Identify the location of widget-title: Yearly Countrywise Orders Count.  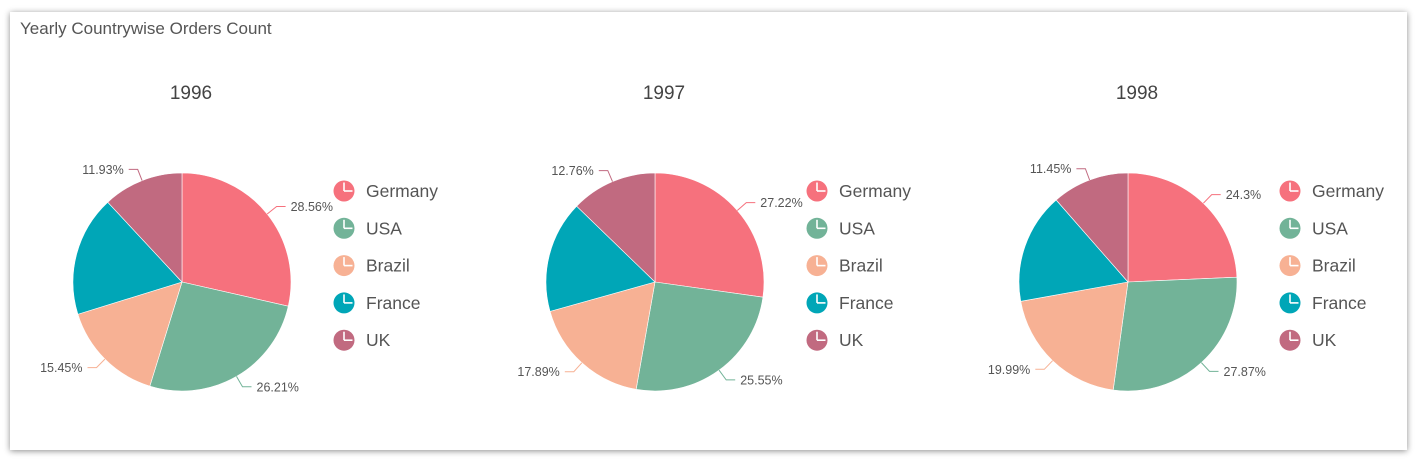
(146, 28).